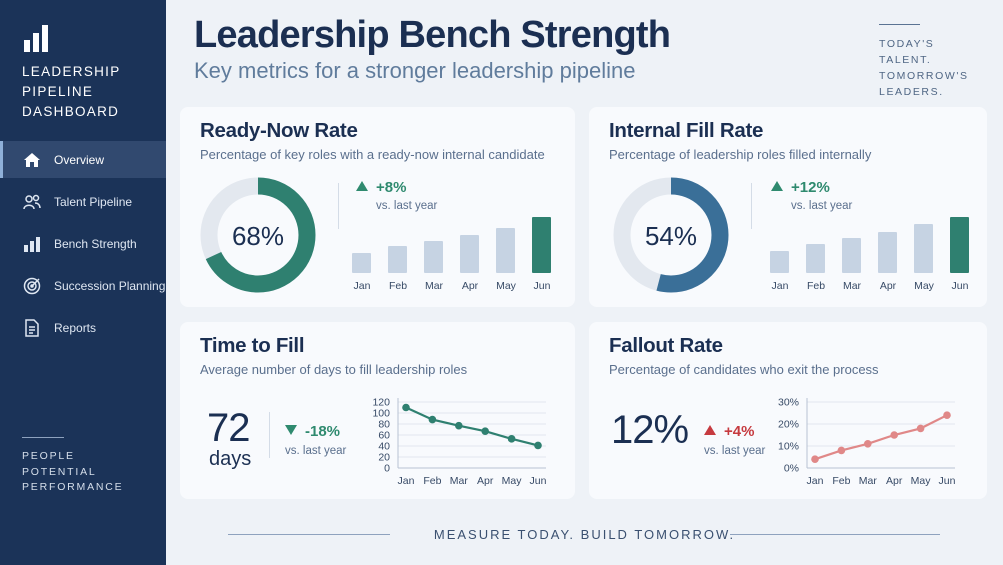 The image size is (1003, 565). I want to click on y-tick-label: 20%, so click(788, 425).